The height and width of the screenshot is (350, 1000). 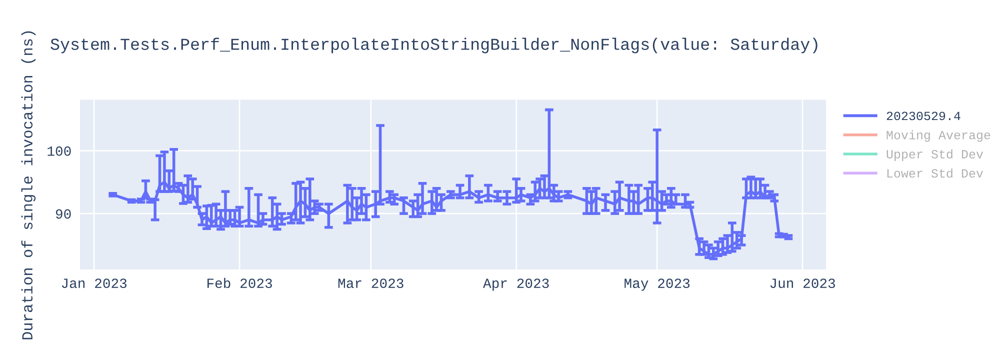 I want to click on legend-label: Upper Std Dev, so click(x=935, y=155).